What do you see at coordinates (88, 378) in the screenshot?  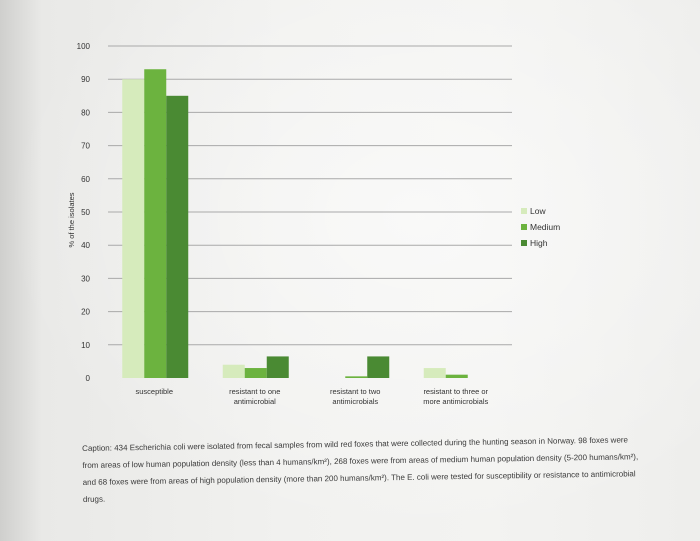 I see `y-tick-label: 0` at bounding box center [88, 378].